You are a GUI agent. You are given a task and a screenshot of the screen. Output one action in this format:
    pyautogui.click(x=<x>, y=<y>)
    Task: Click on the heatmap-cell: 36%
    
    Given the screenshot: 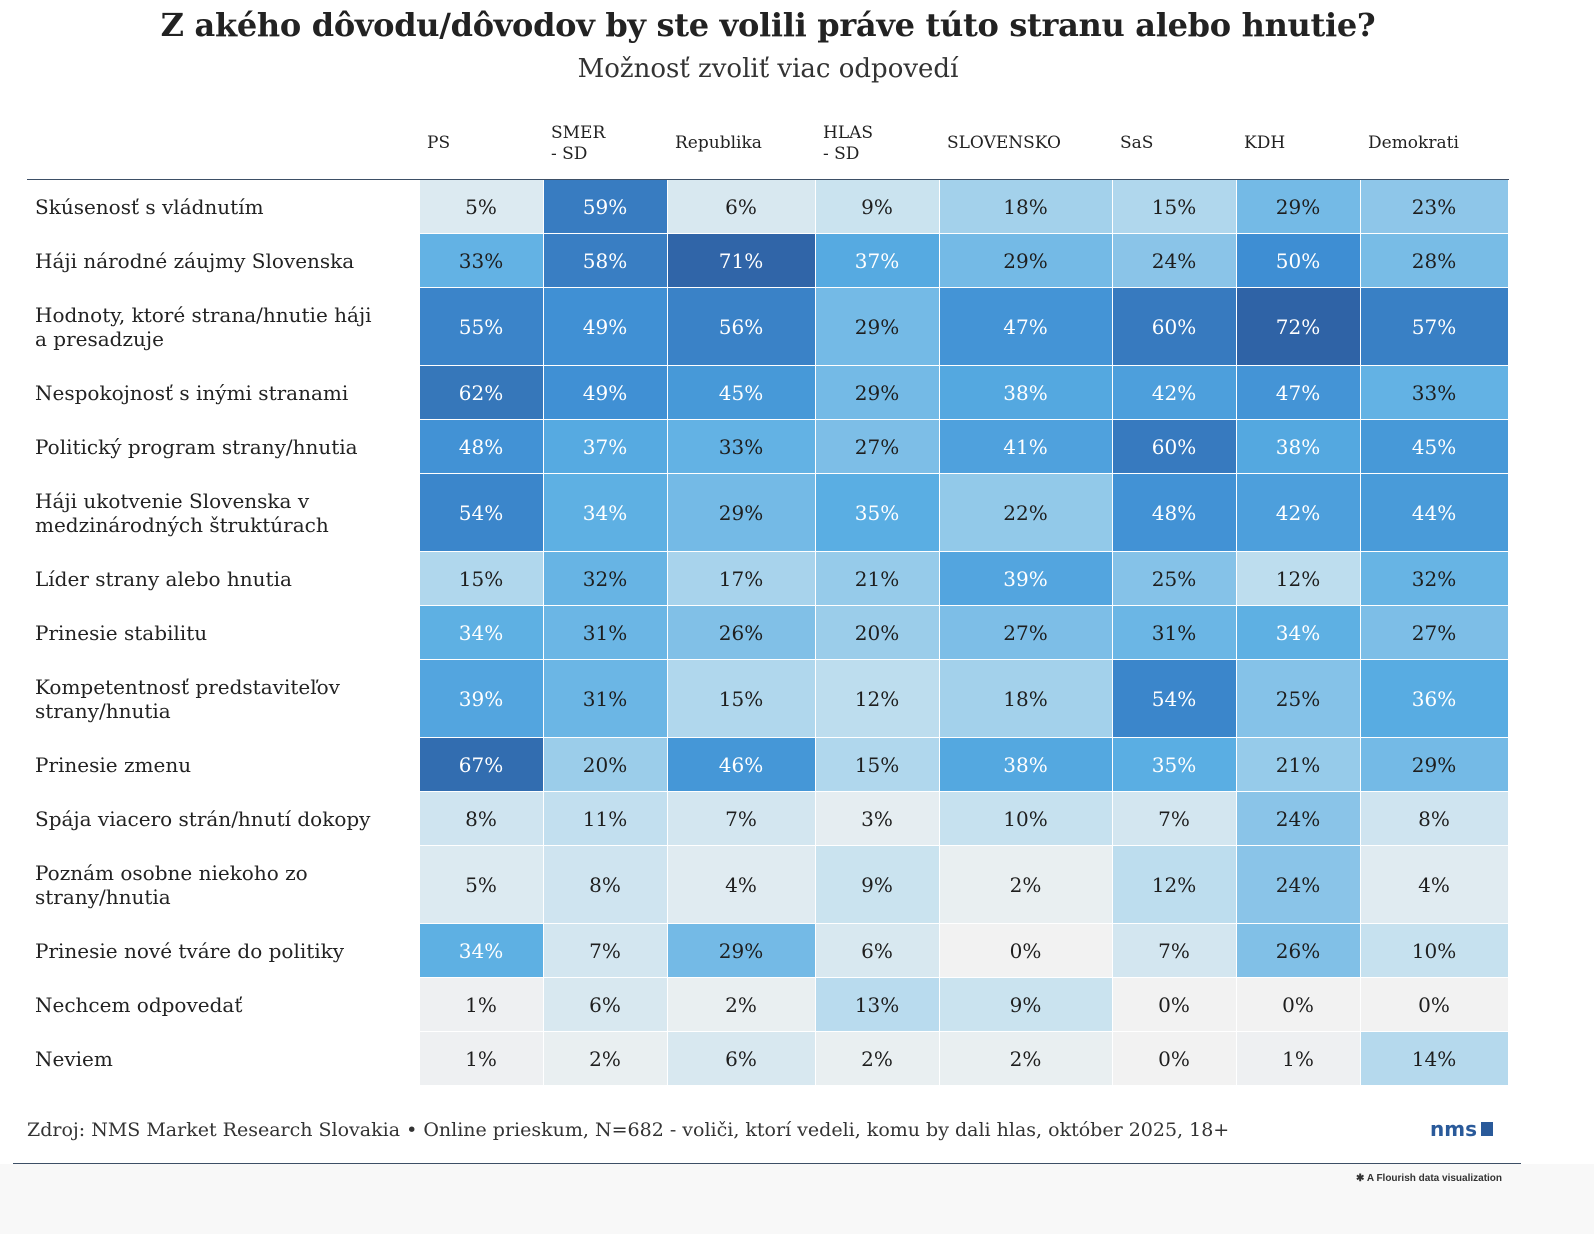 What is the action you would take?
    pyautogui.click(x=1434, y=698)
    